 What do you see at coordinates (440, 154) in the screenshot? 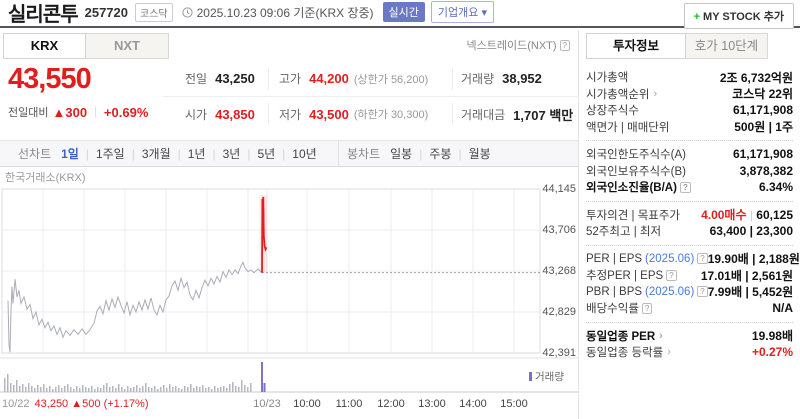
I see `candle-tab-2: 주봉` at bounding box center [440, 154].